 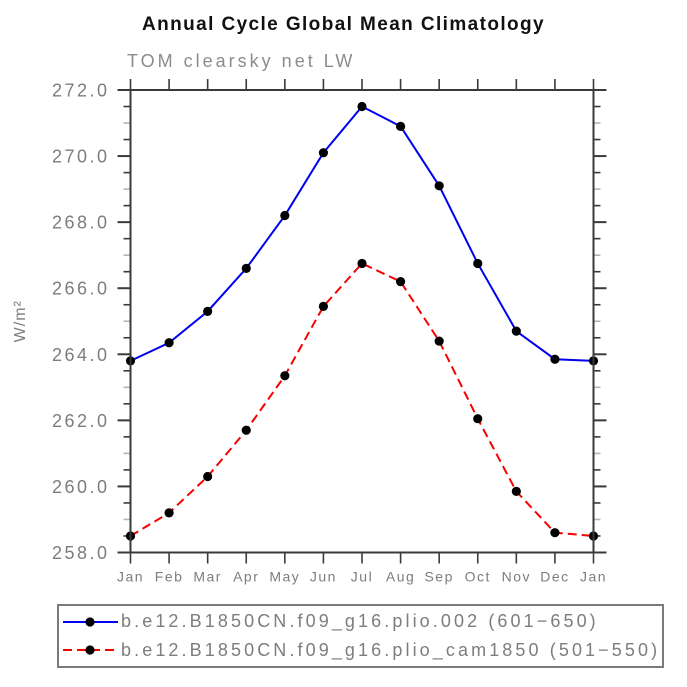 What do you see at coordinates (241, 61) in the screenshot?
I see `chart-subtitle: TOM clearsky net LW` at bounding box center [241, 61].